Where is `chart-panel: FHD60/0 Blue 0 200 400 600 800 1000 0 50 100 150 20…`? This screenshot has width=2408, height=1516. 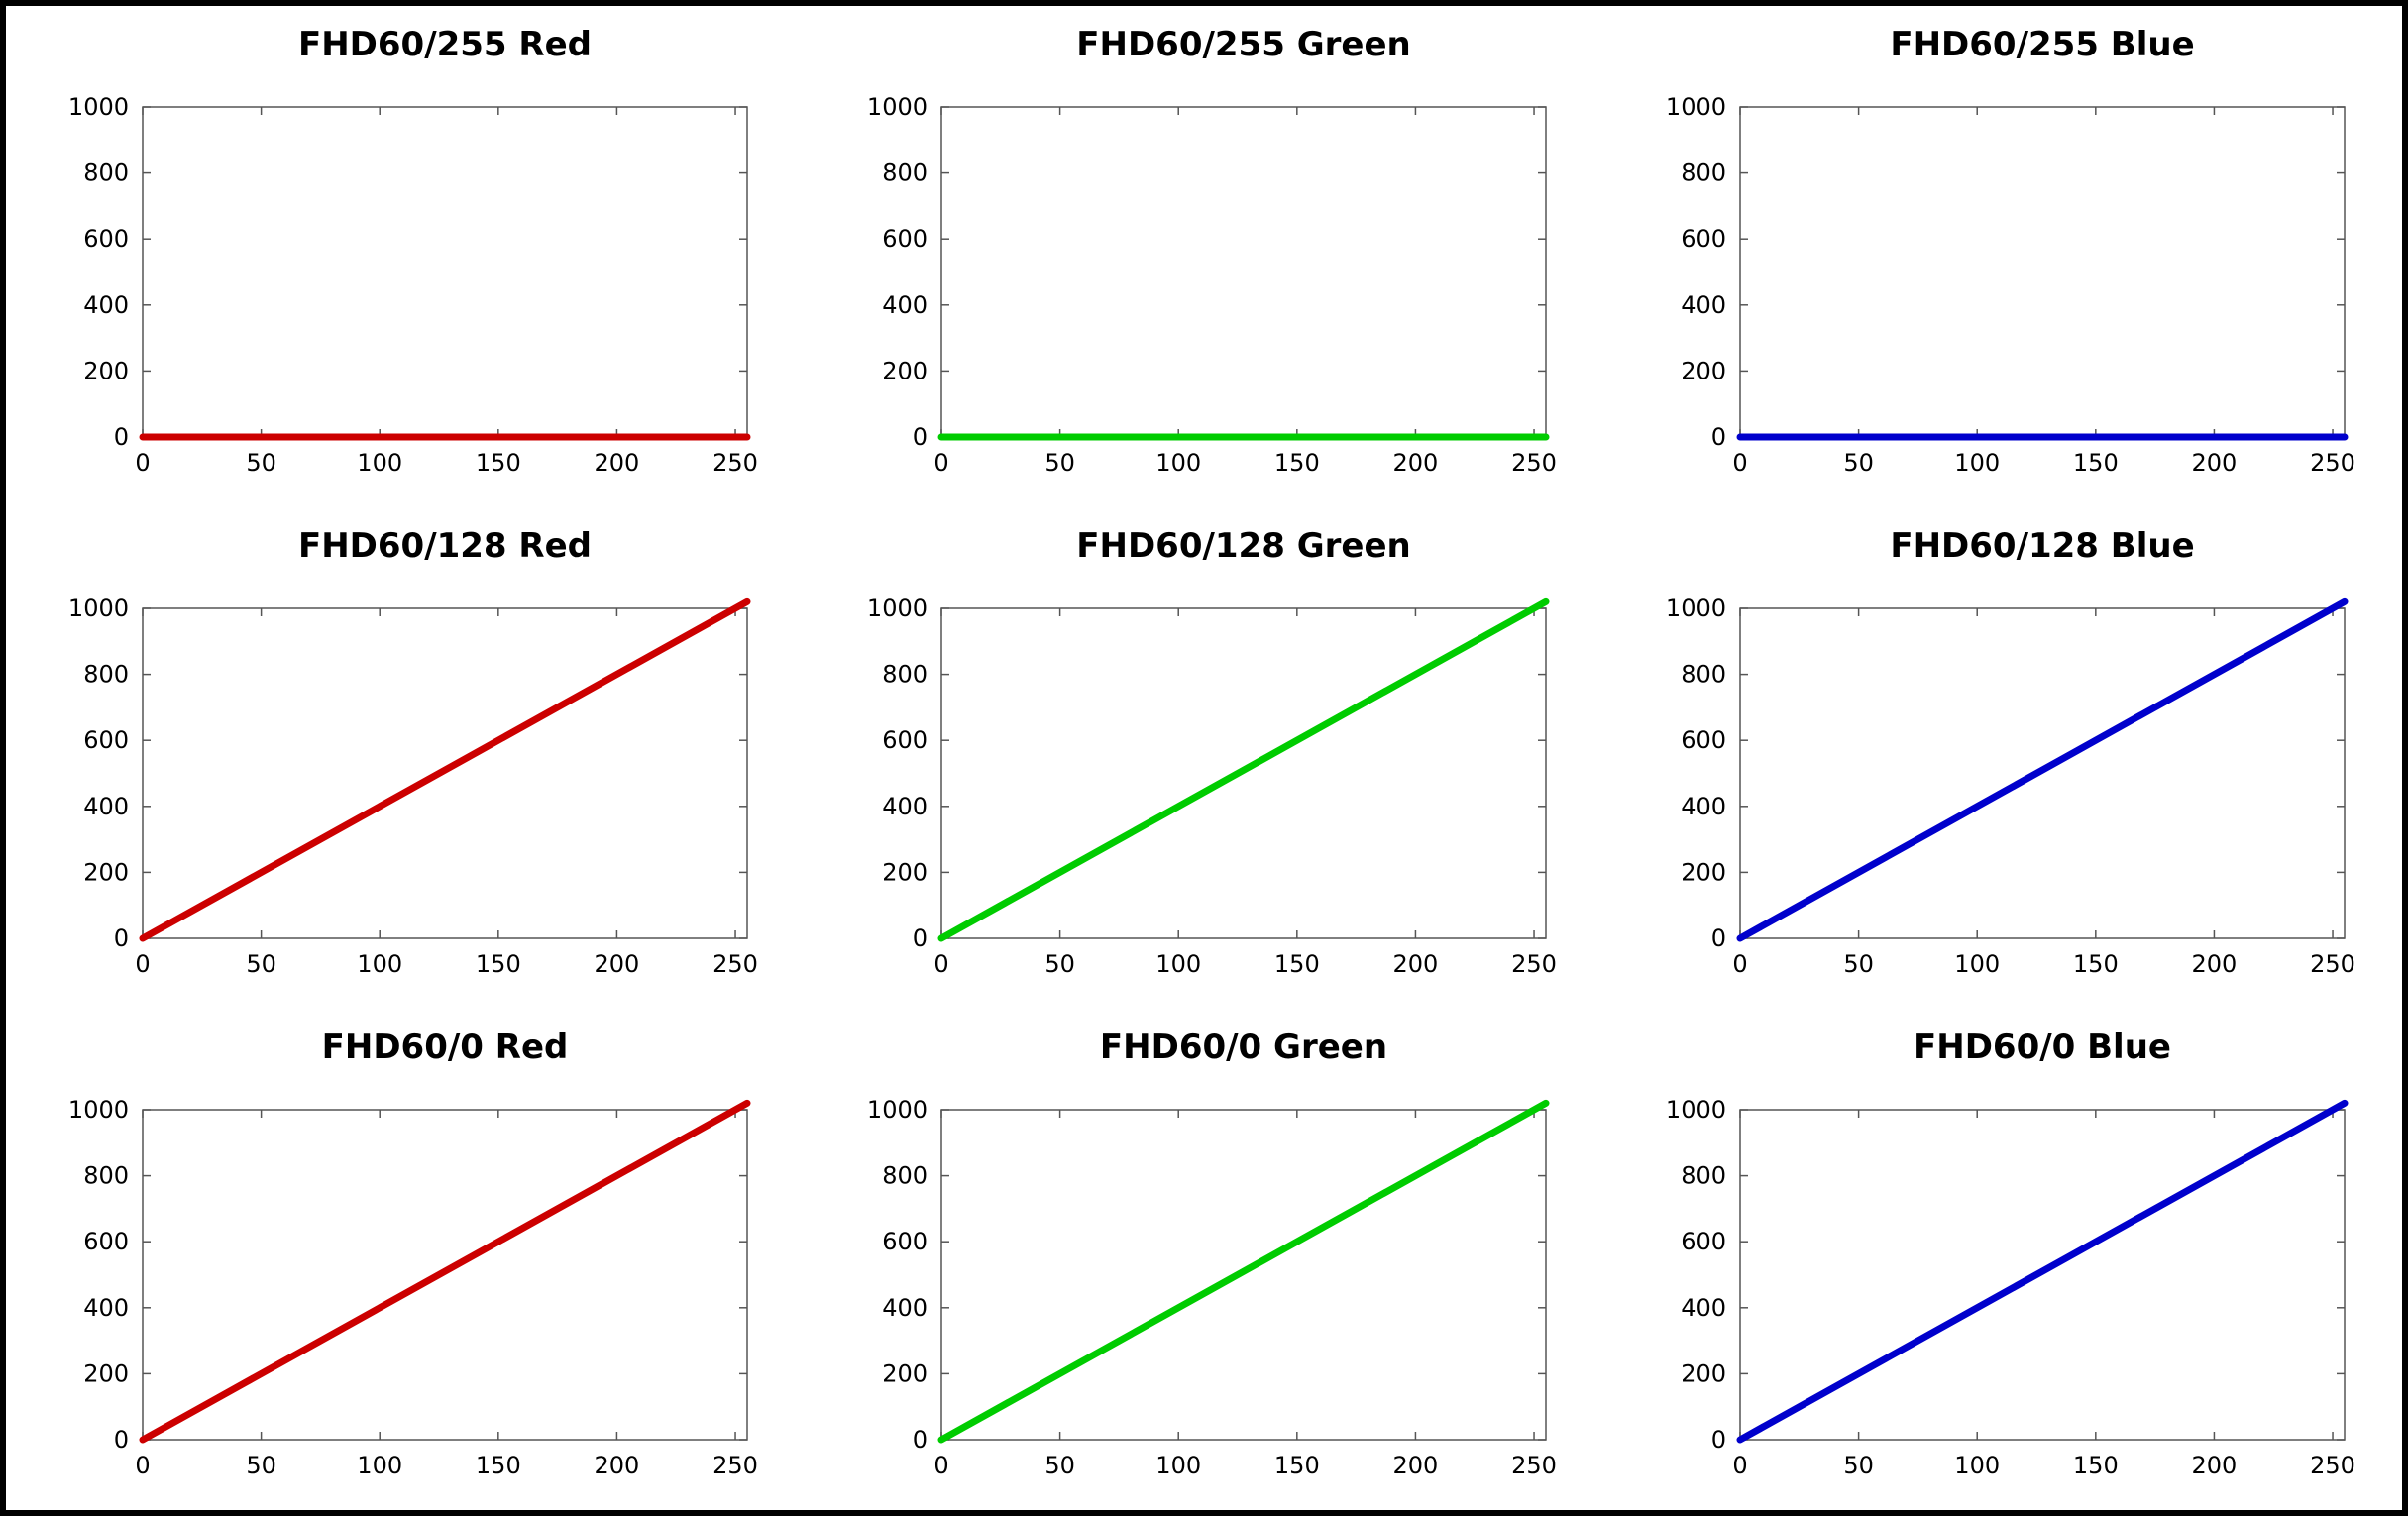 chart-panel: FHD60/0 Blue 0 200 400 600 800 1000 0 50 100 150 20… is located at coordinates (2010, 1253).